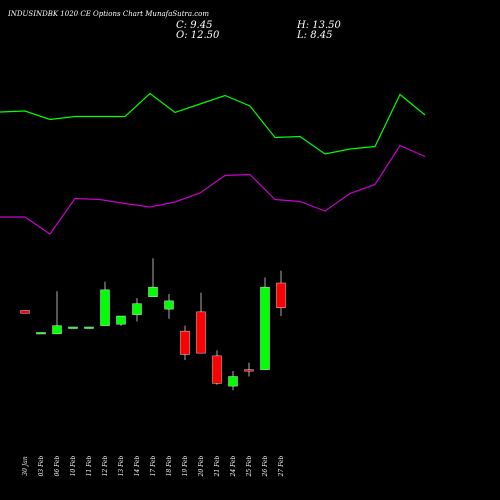  Describe the element at coordinates (121, 465) in the screenshot. I see `x-tick-label: 13 Feb` at that location.